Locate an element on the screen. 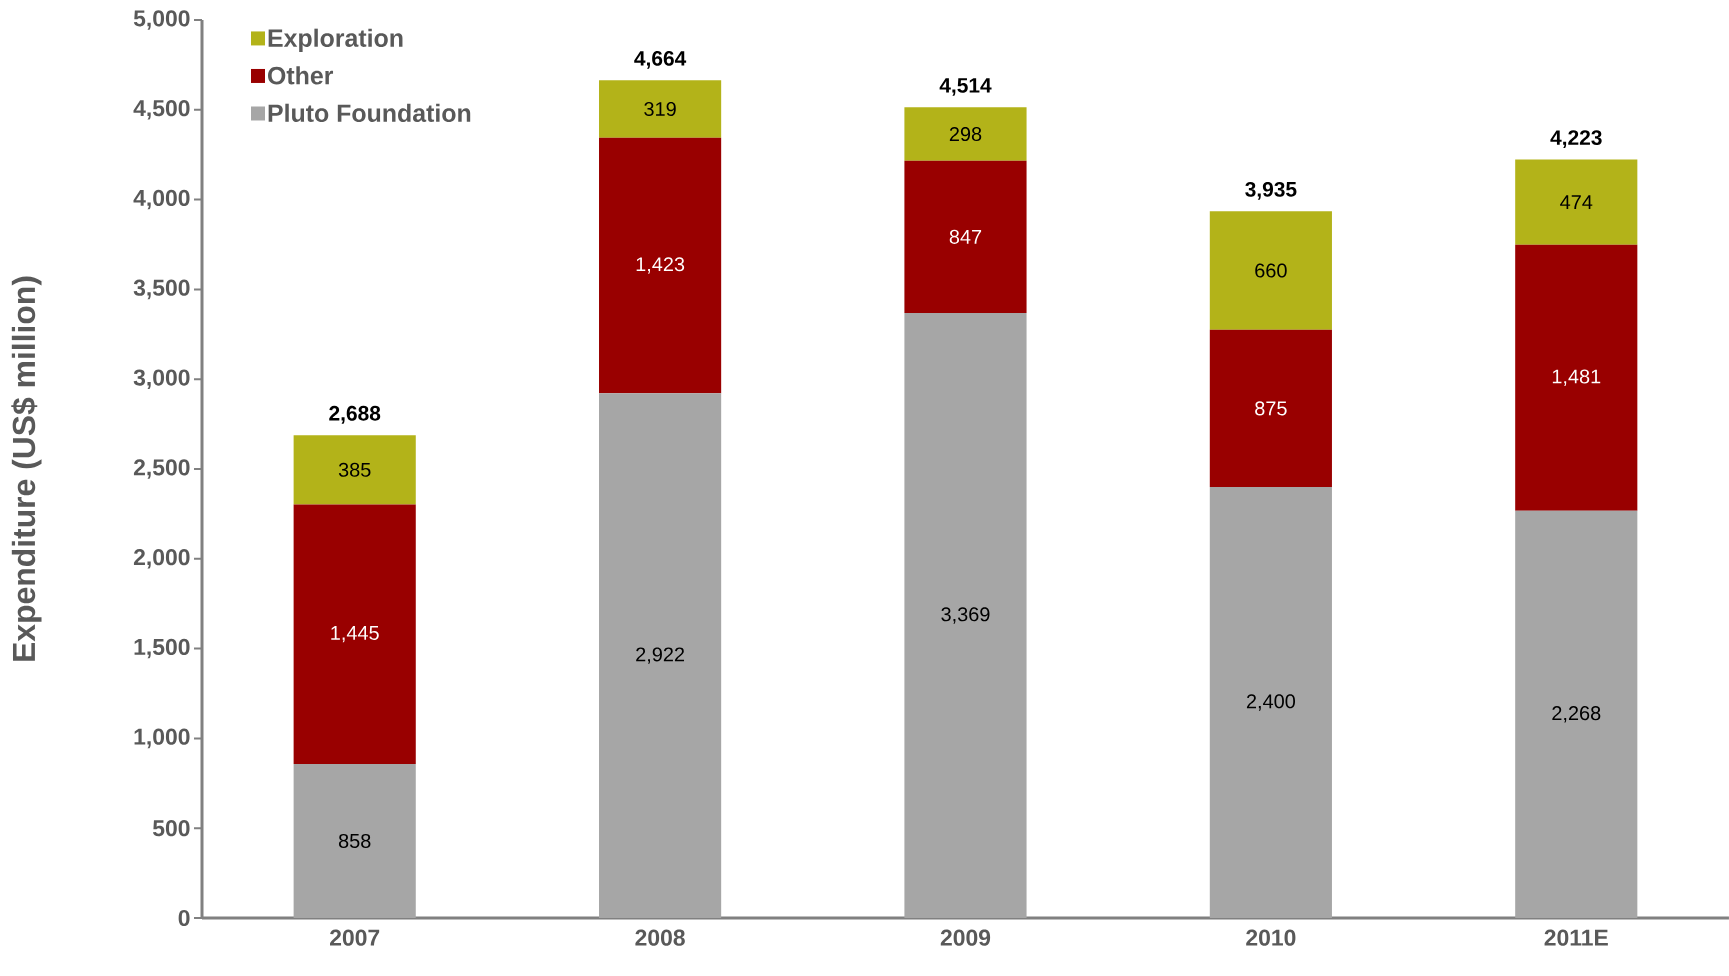 The height and width of the screenshot is (976, 1729). data-label: 2,400 is located at coordinates (1271, 702).